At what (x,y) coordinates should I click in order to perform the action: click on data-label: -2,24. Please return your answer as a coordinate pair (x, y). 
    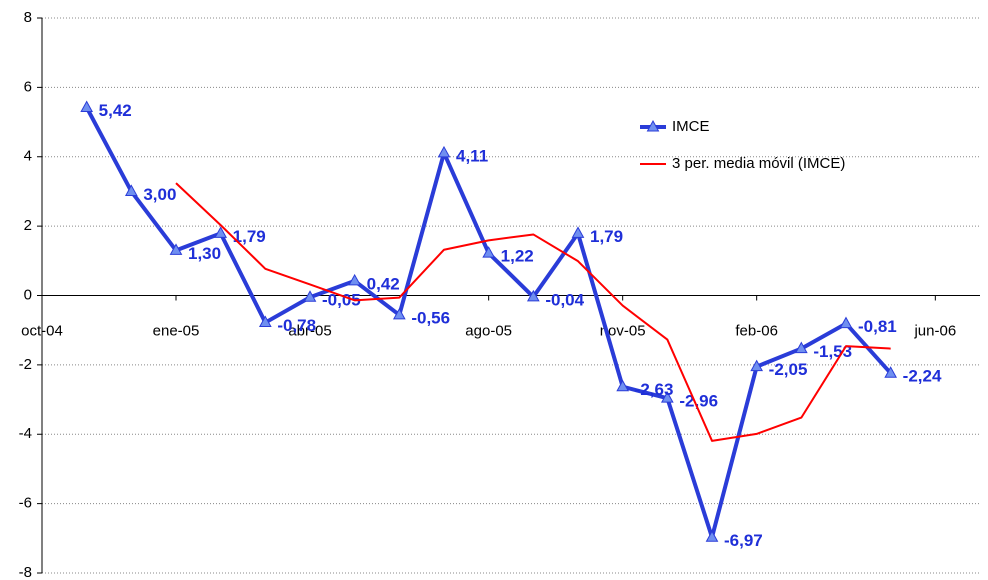
    Looking at the image, I should click on (922, 376).